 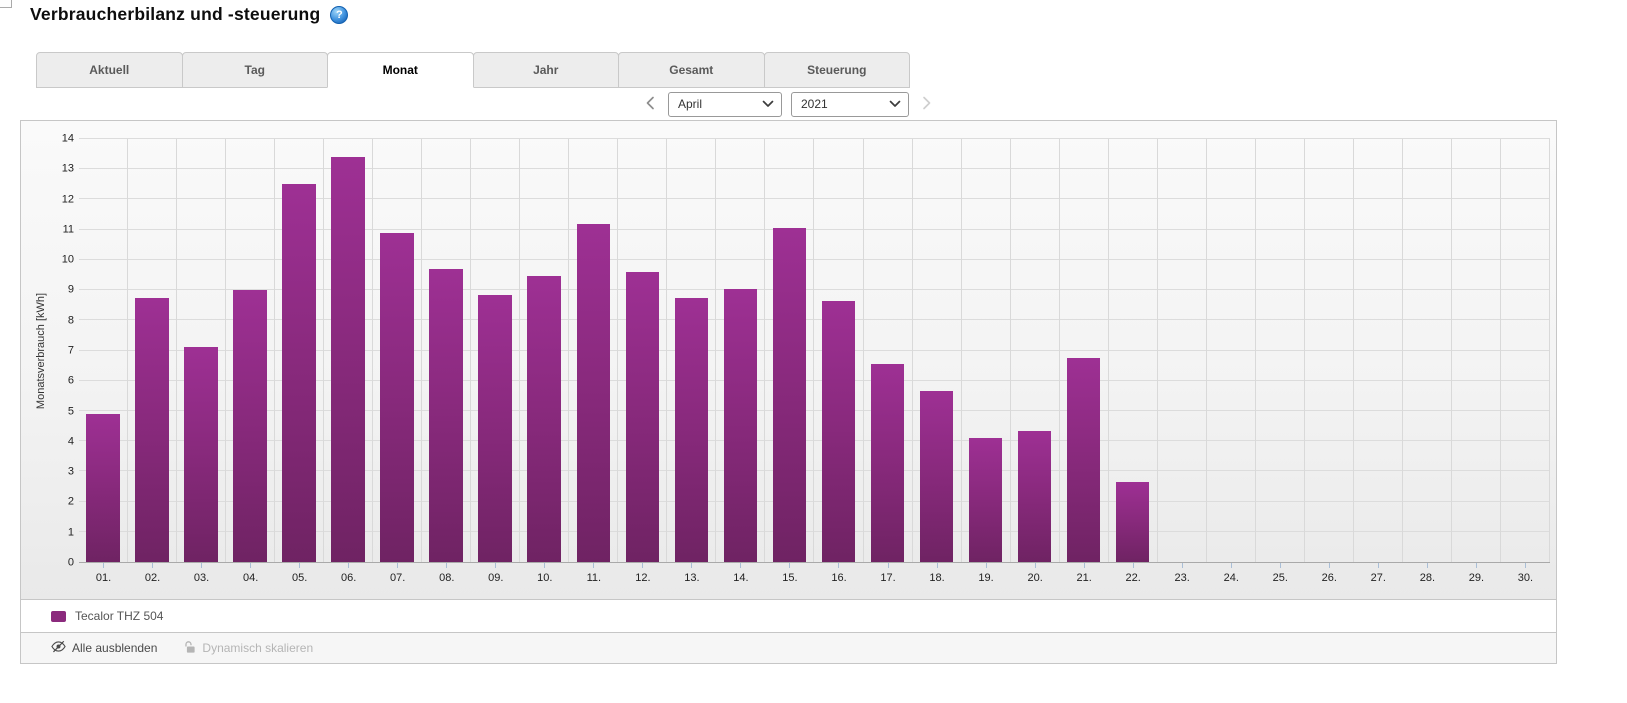 I want to click on prev-month-button, so click(x=650, y=104).